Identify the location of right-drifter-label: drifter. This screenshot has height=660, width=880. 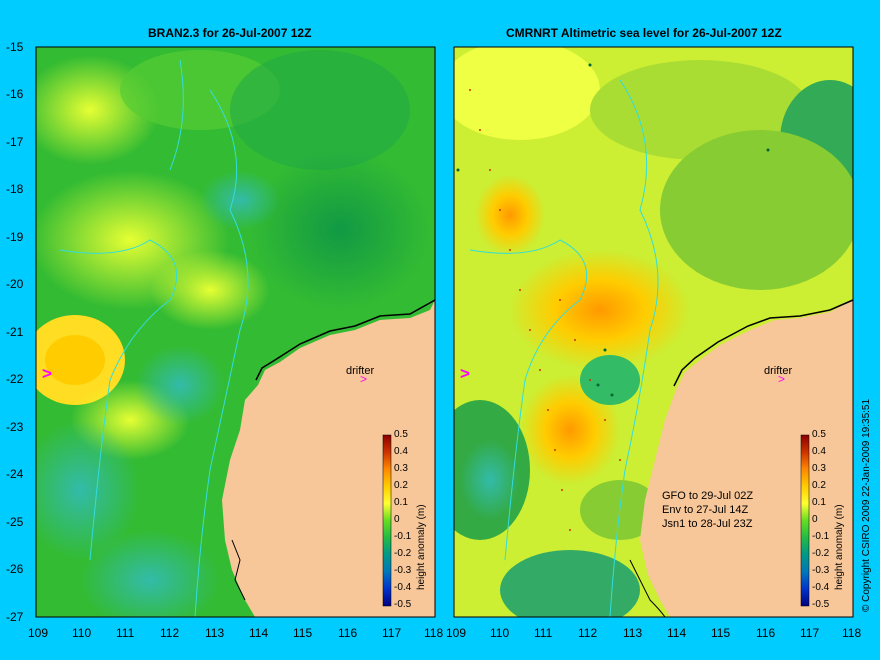
(778, 371).